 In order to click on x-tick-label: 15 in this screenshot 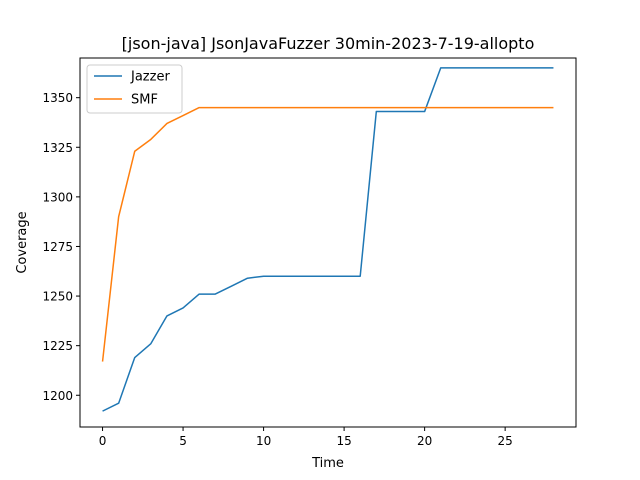, I will do `click(343, 441)`.